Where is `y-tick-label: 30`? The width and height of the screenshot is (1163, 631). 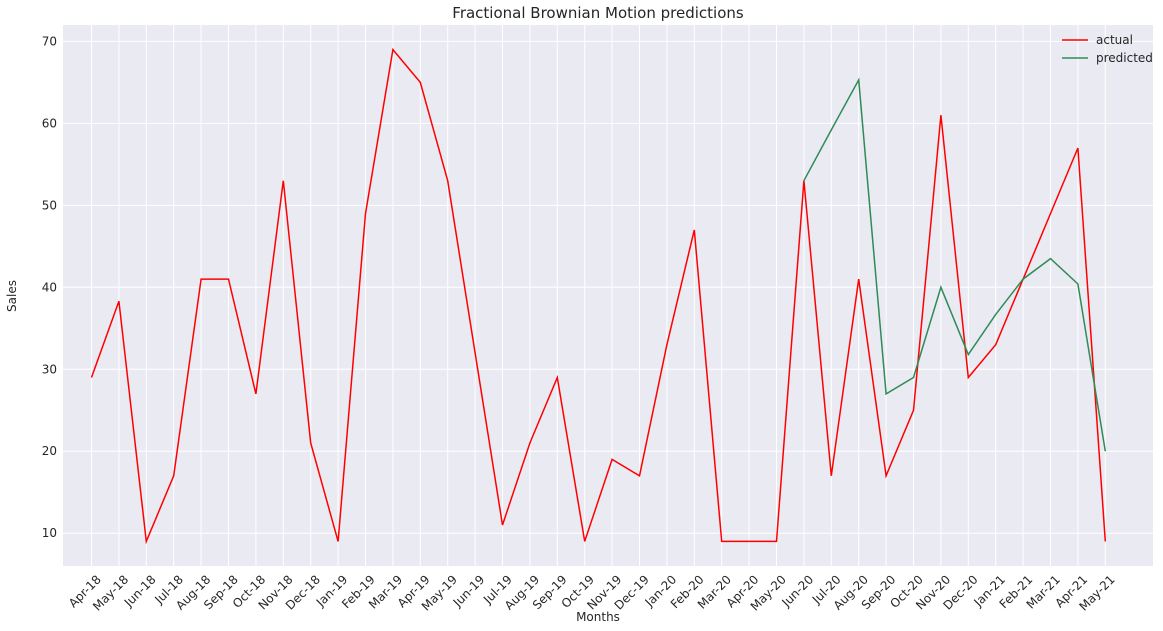 y-tick-label: 30 is located at coordinates (49, 369).